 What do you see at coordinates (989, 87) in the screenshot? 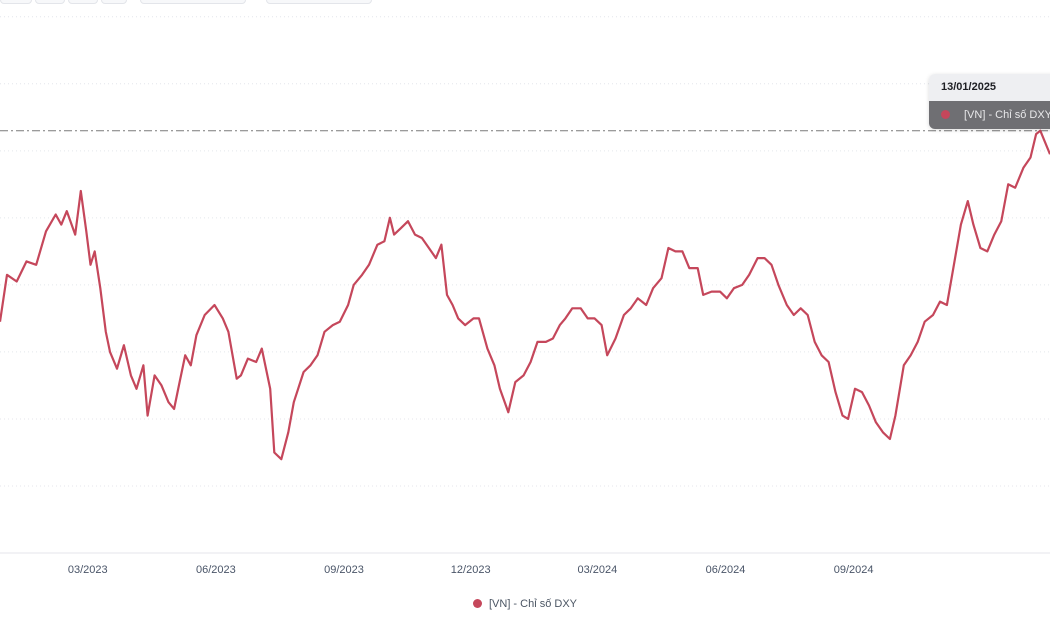
I see `tooltip-date: 13/01/2025` at bounding box center [989, 87].